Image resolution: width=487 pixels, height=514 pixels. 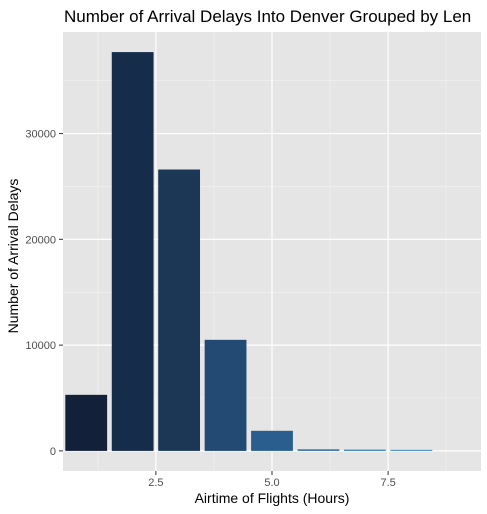 I want to click on y-tick-label: 10000, so click(x=40, y=346).